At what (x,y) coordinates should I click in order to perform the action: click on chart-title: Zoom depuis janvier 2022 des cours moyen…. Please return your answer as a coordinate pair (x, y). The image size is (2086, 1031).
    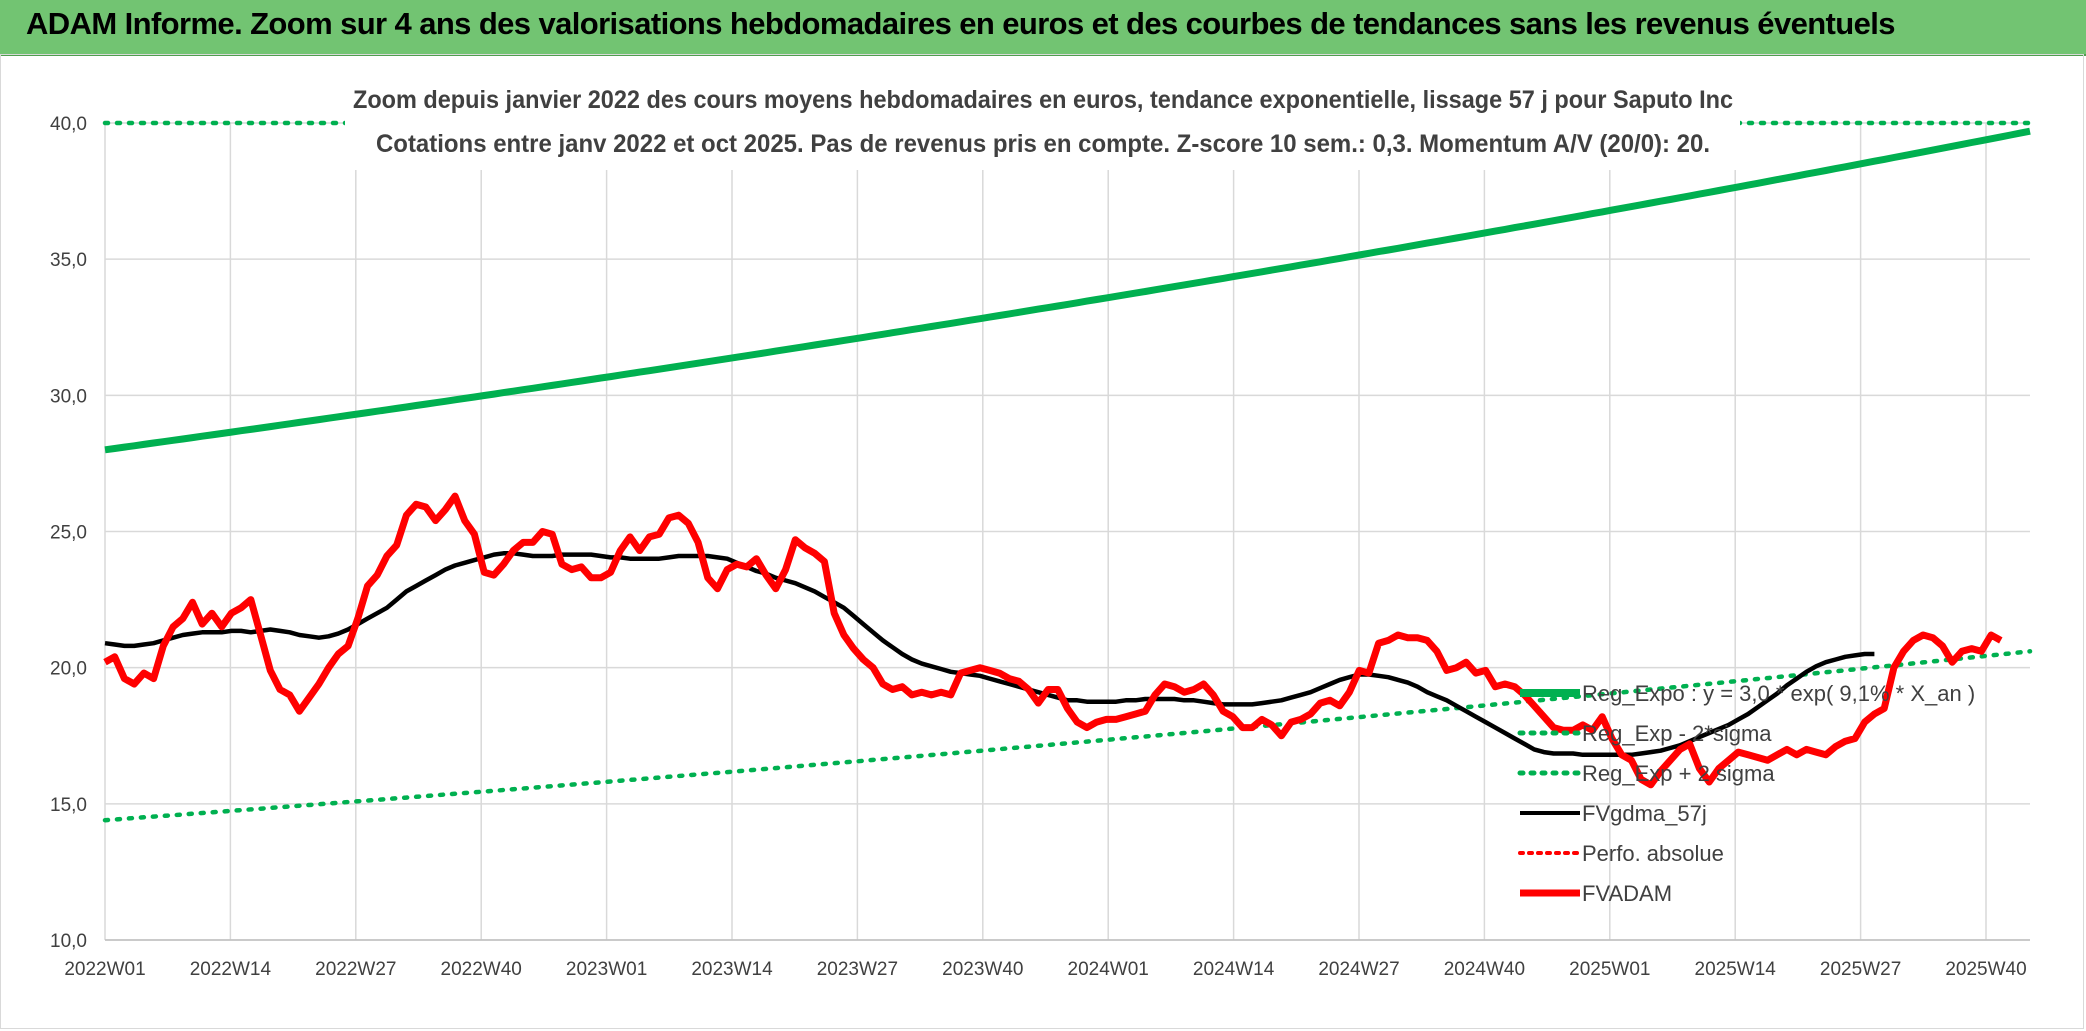
    Looking at the image, I should click on (1043, 100).